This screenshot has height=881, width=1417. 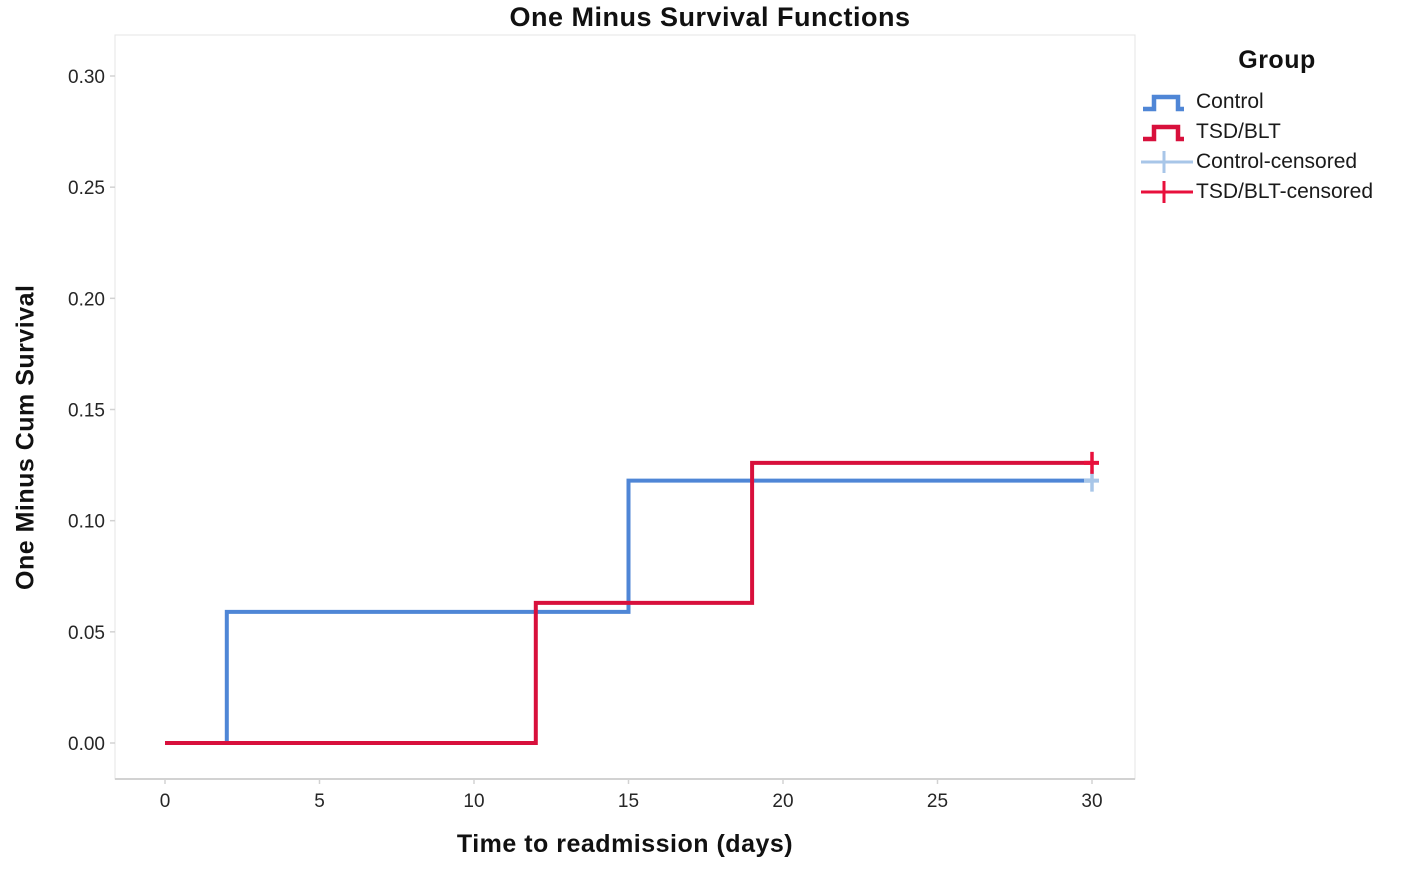 What do you see at coordinates (1285, 191) in the screenshot?
I see `legend-entry-label: TSD/BLT-censored` at bounding box center [1285, 191].